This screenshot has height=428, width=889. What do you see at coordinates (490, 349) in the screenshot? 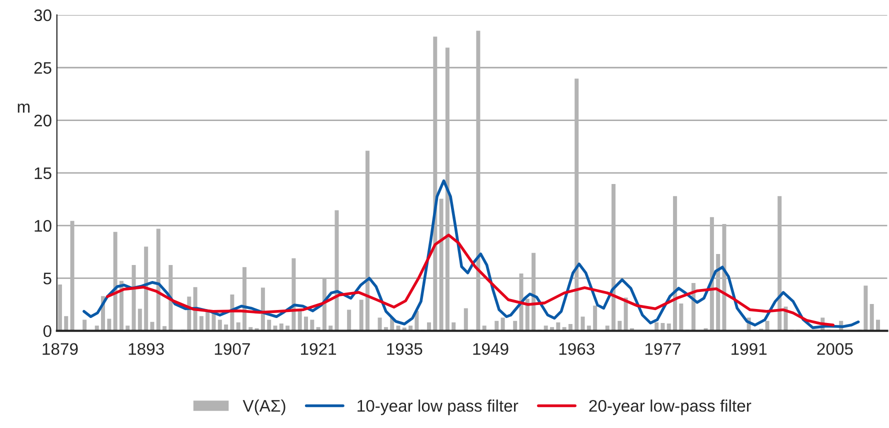
I see `x-tick-label: 1949` at bounding box center [490, 349].